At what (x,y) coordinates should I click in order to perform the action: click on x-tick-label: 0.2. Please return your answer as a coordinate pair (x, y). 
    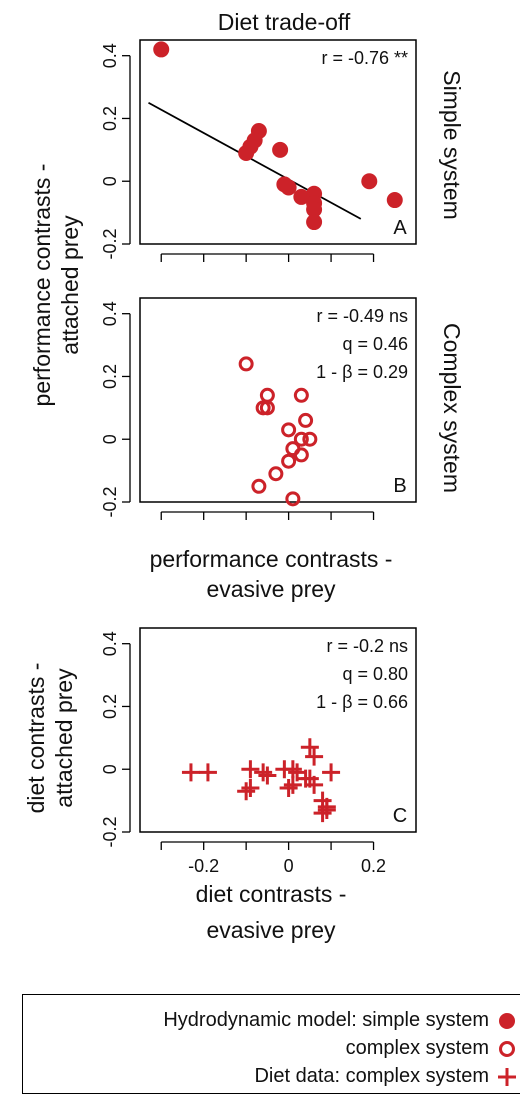
    Looking at the image, I should click on (373, 866).